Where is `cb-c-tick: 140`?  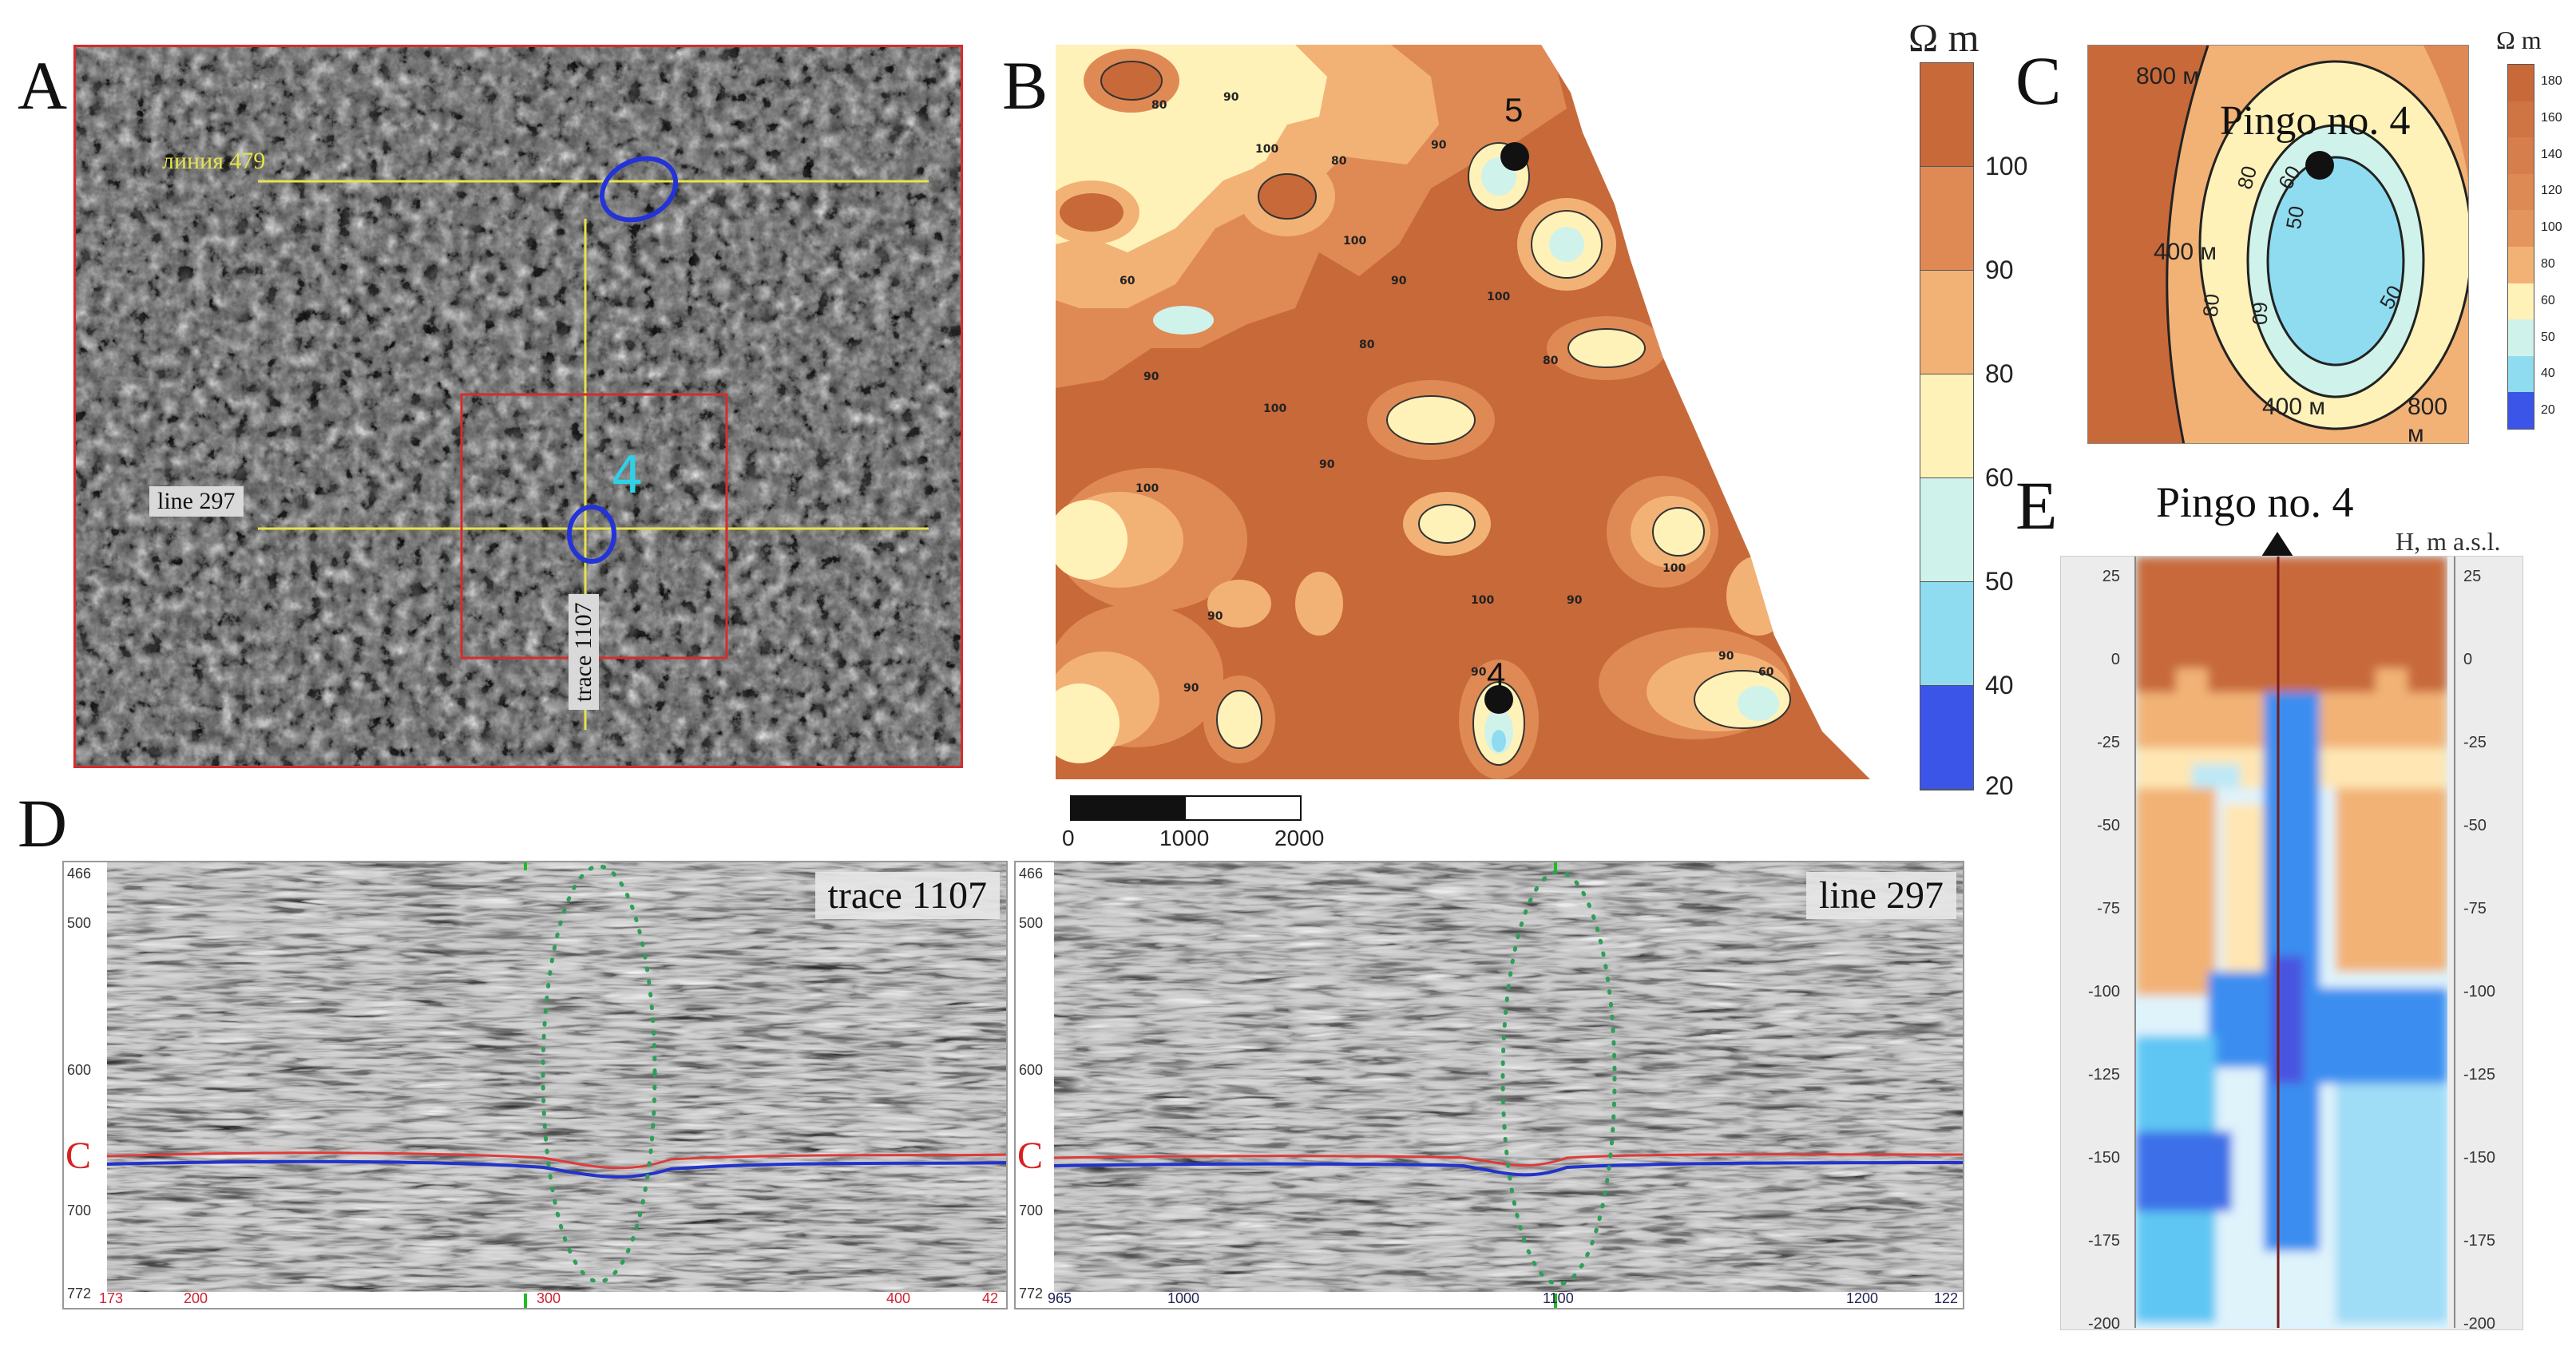 cb-c-tick: 140 is located at coordinates (2551, 154).